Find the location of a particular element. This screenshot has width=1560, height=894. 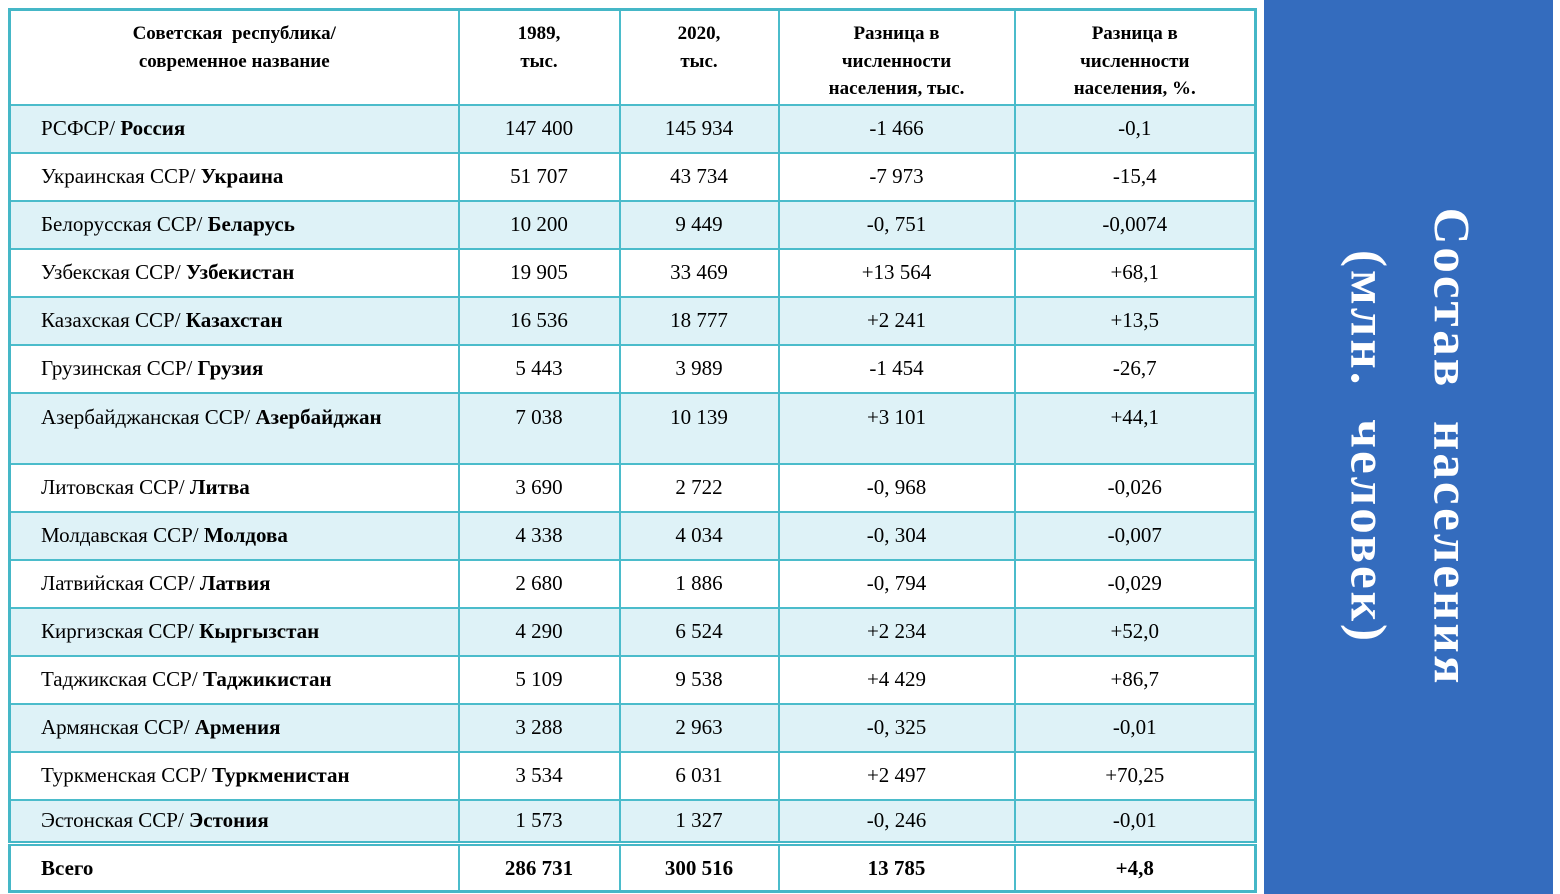

republic-cell: РСФСР/ Россия is located at coordinates (234, 128).